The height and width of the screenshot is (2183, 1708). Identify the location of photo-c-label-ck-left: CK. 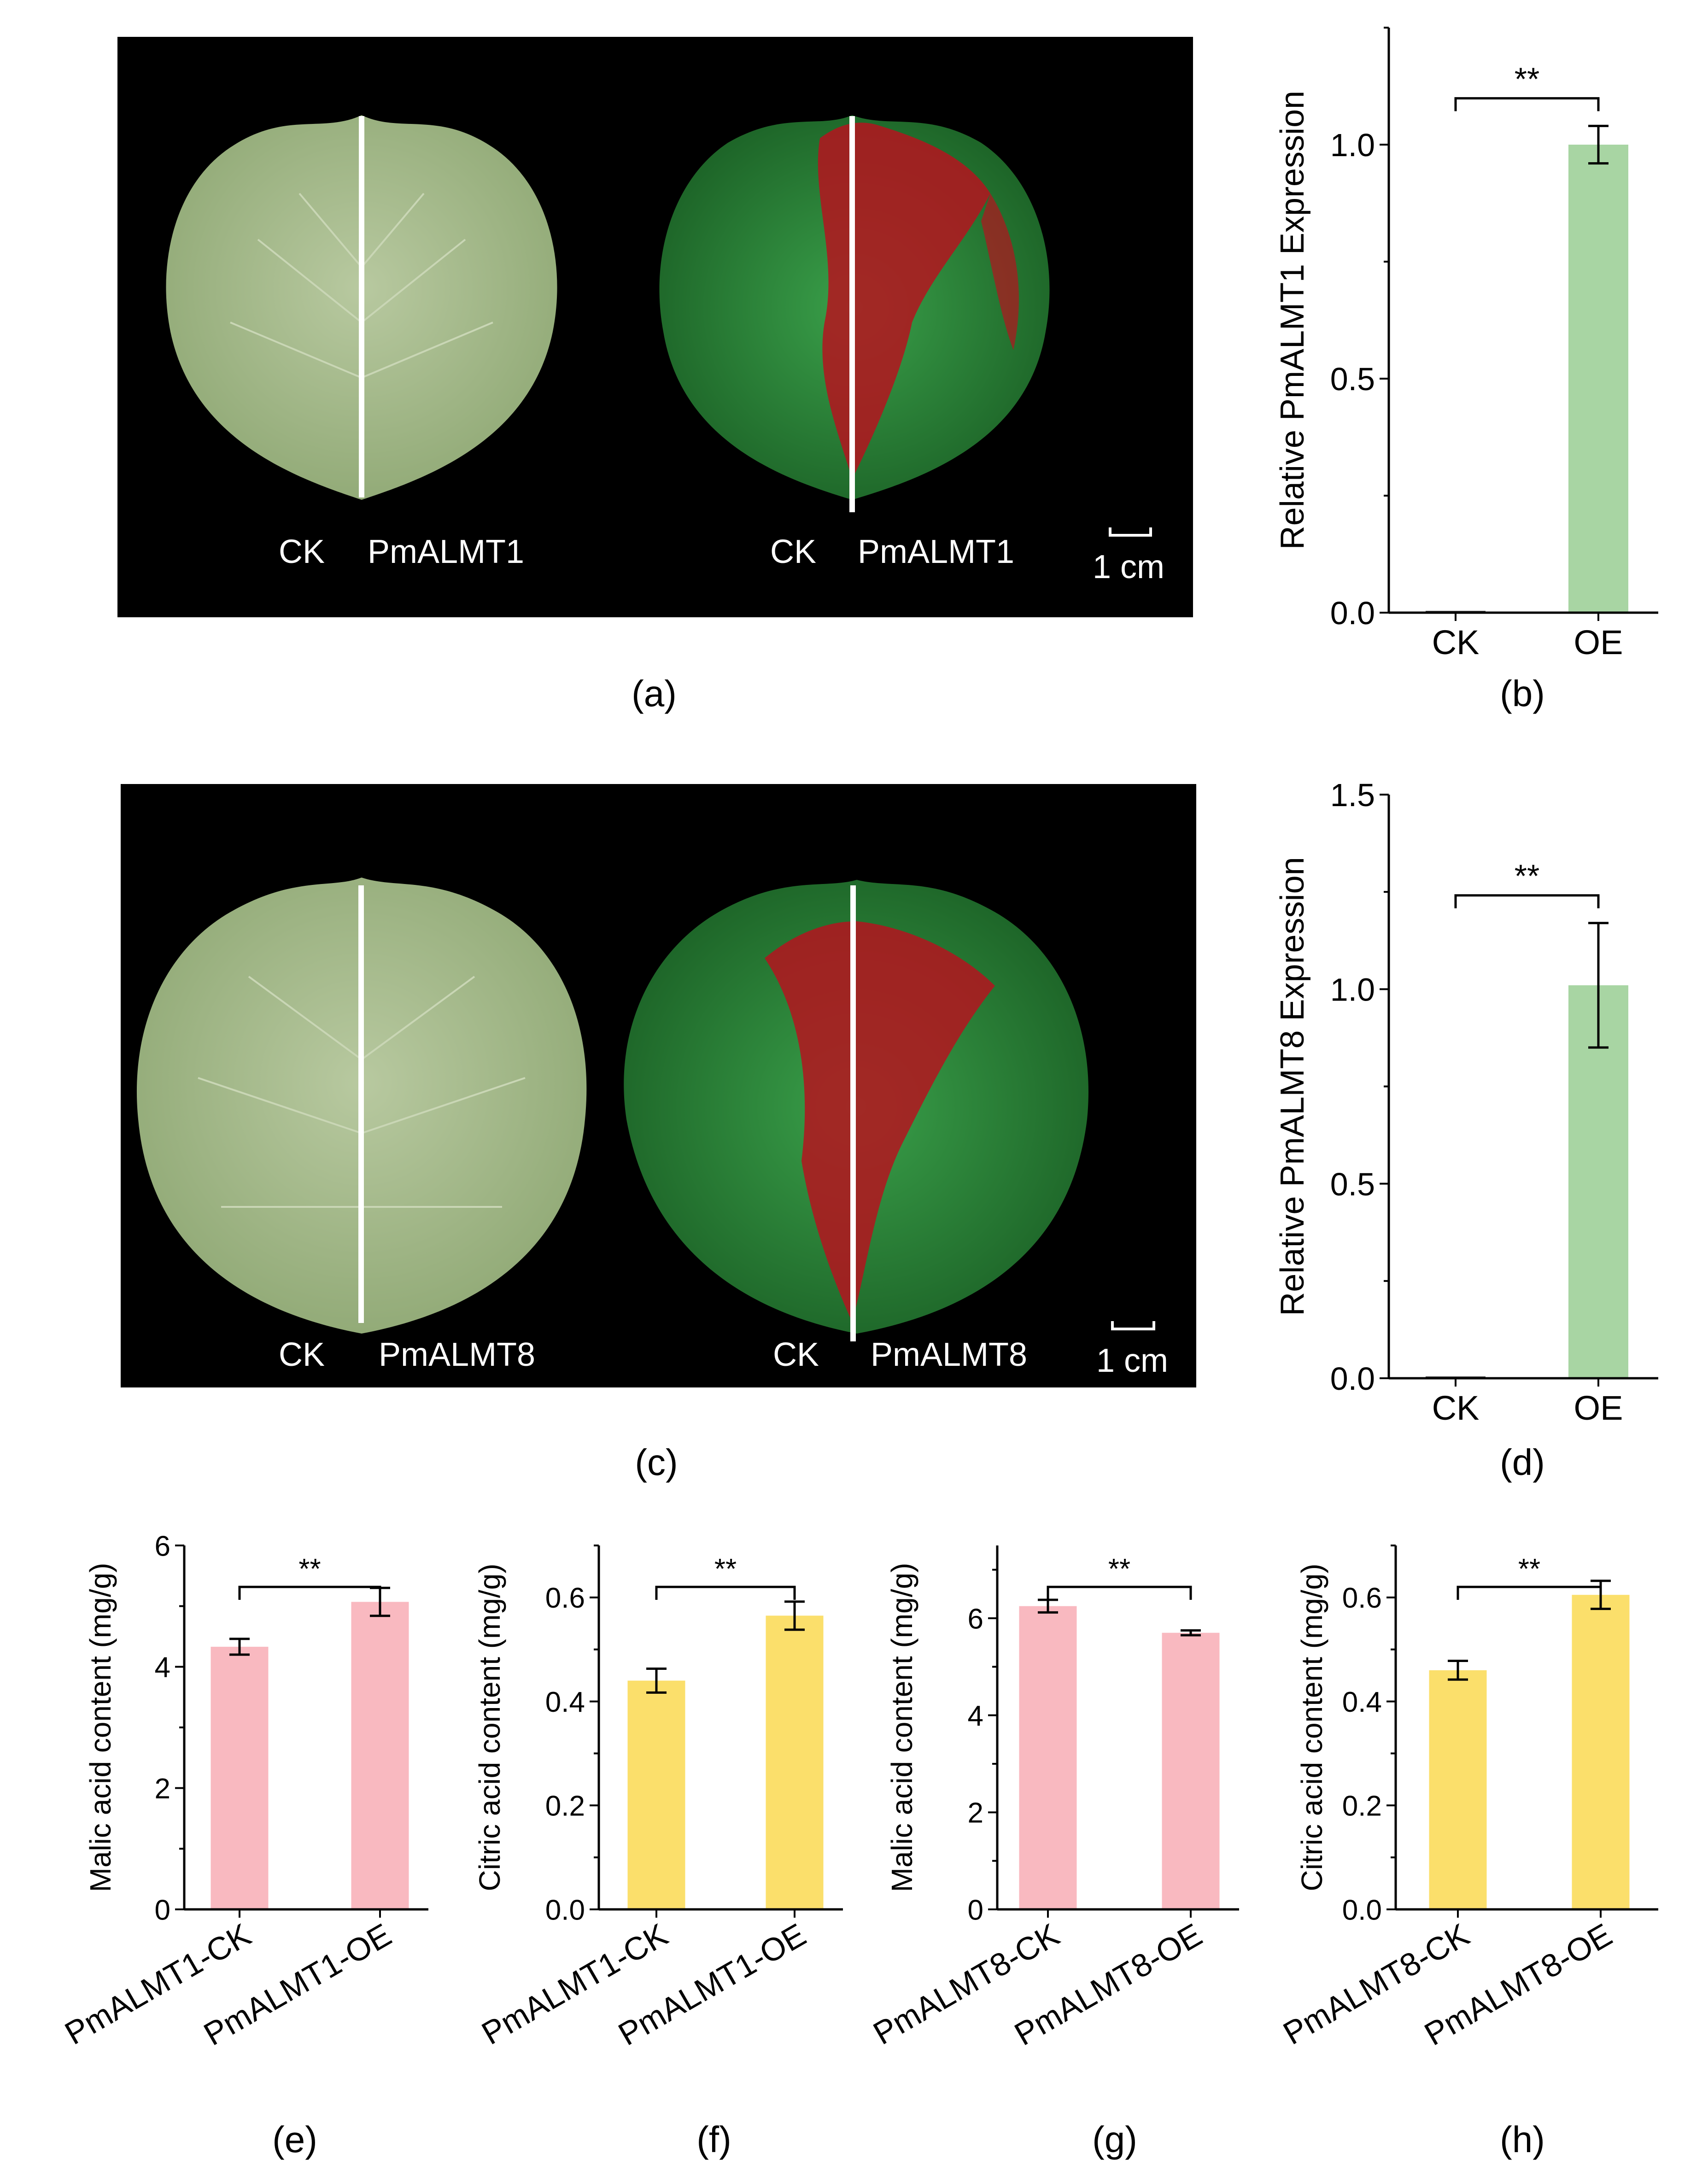
(302, 1354).